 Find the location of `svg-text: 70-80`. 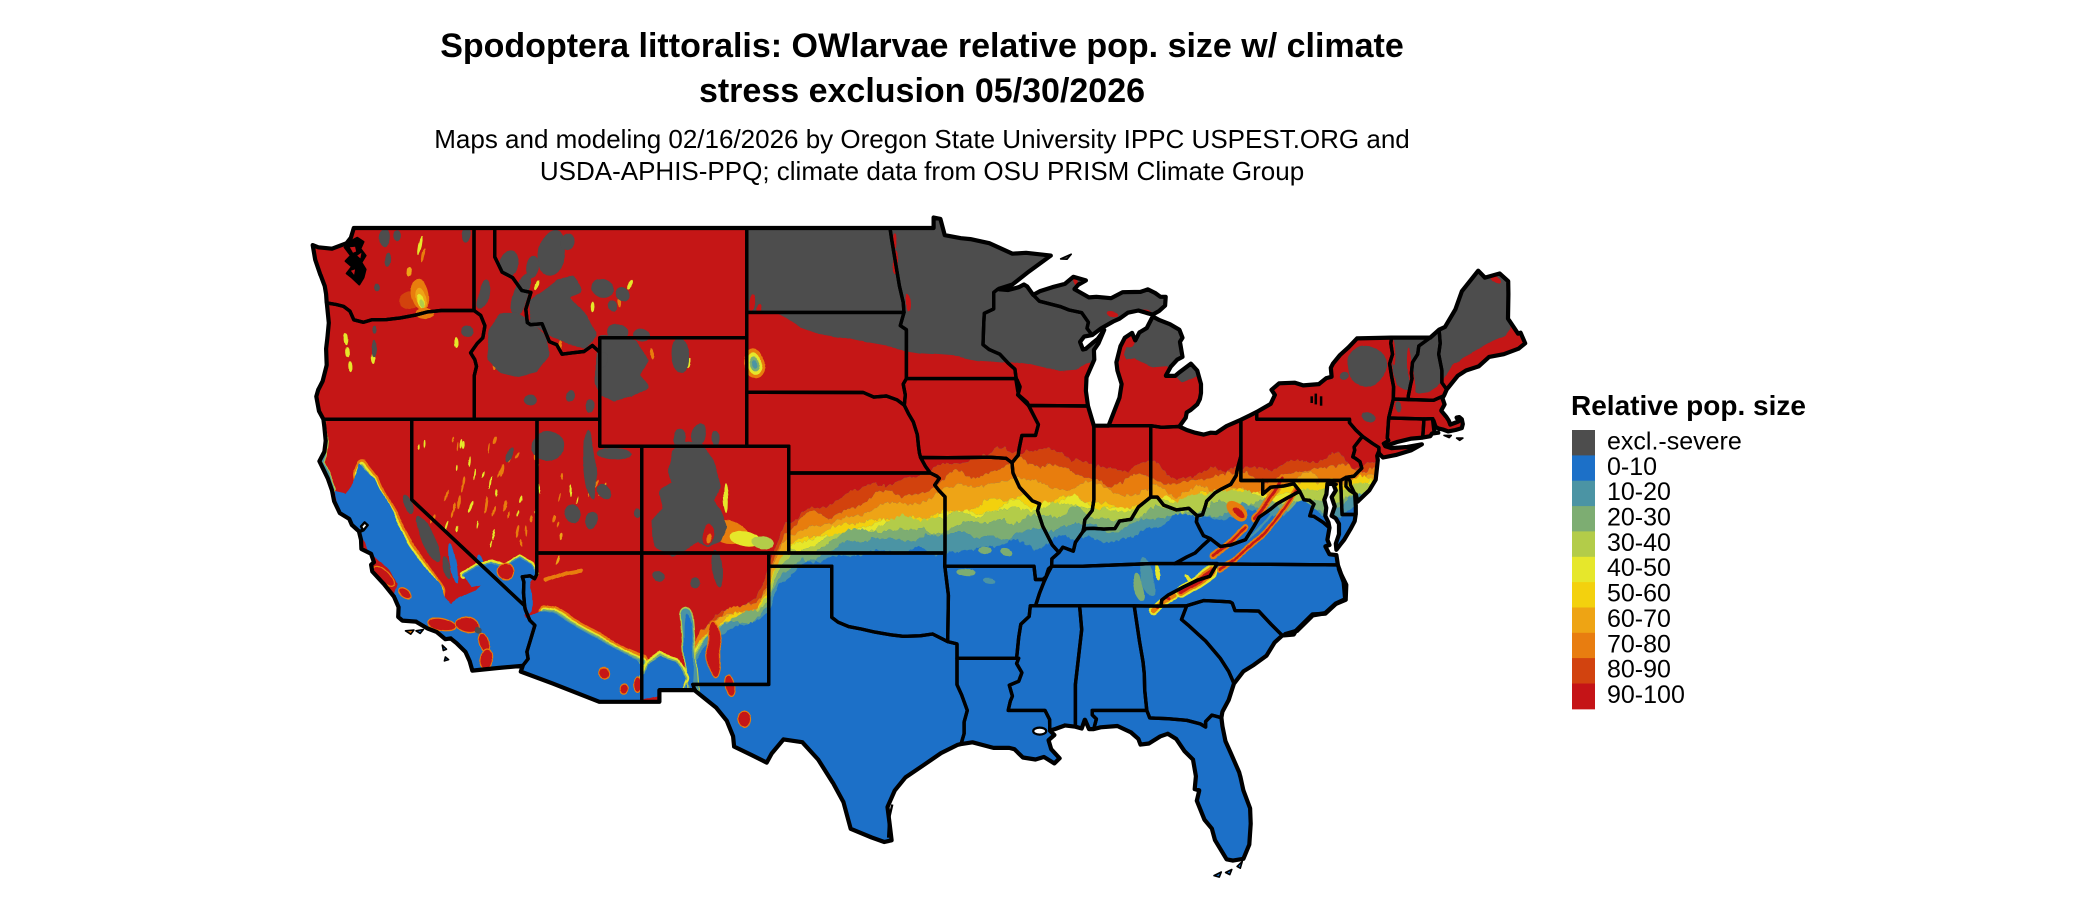

svg-text: 70-80 is located at coordinates (1639, 644).